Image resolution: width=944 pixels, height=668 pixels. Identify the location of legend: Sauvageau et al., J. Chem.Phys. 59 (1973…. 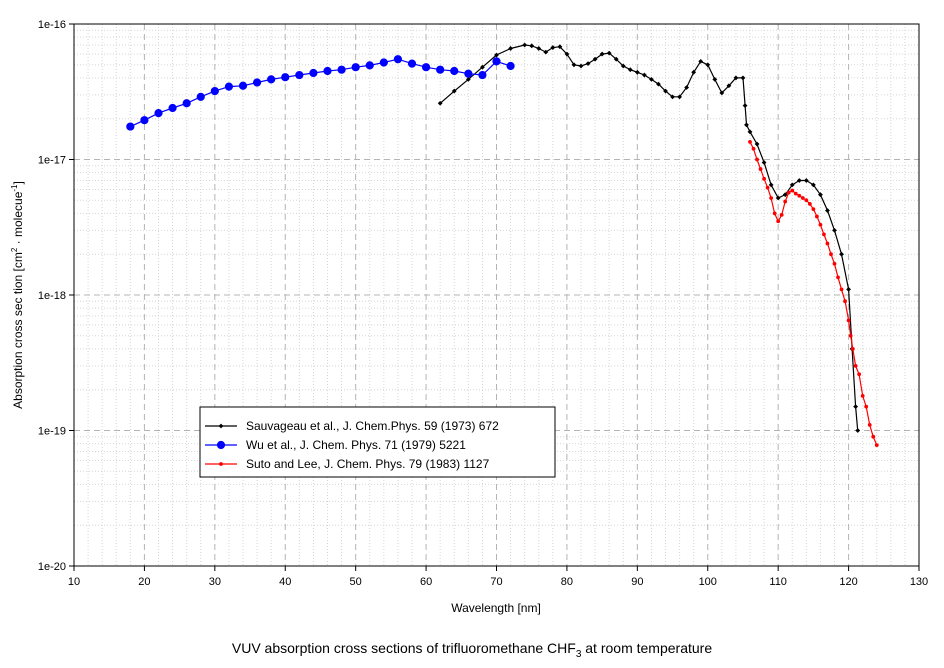
(377, 442).